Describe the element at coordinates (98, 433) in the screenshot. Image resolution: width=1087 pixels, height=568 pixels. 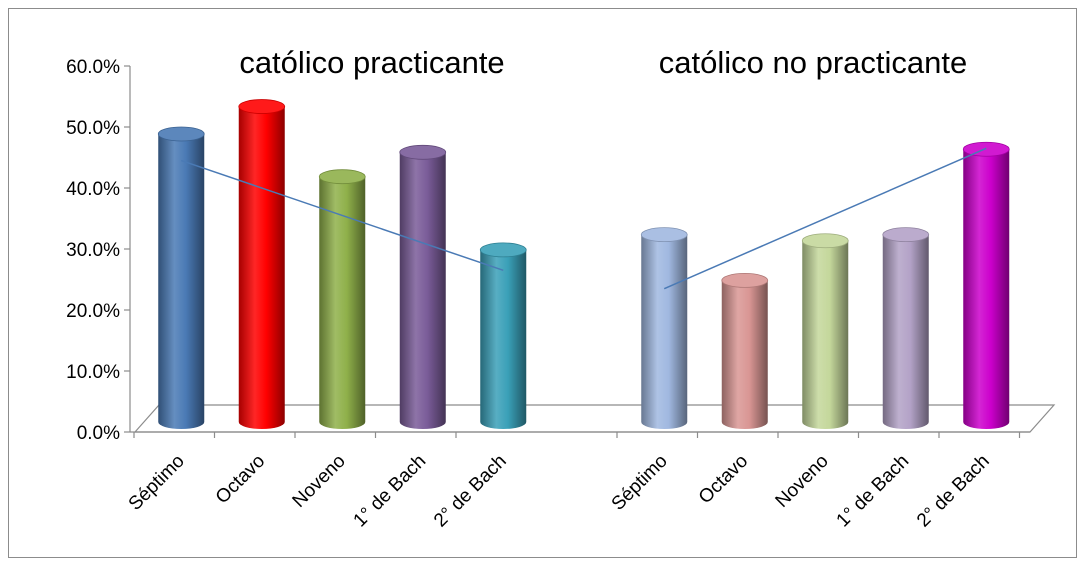
I see `y-tick-label: 0.0%` at that location.